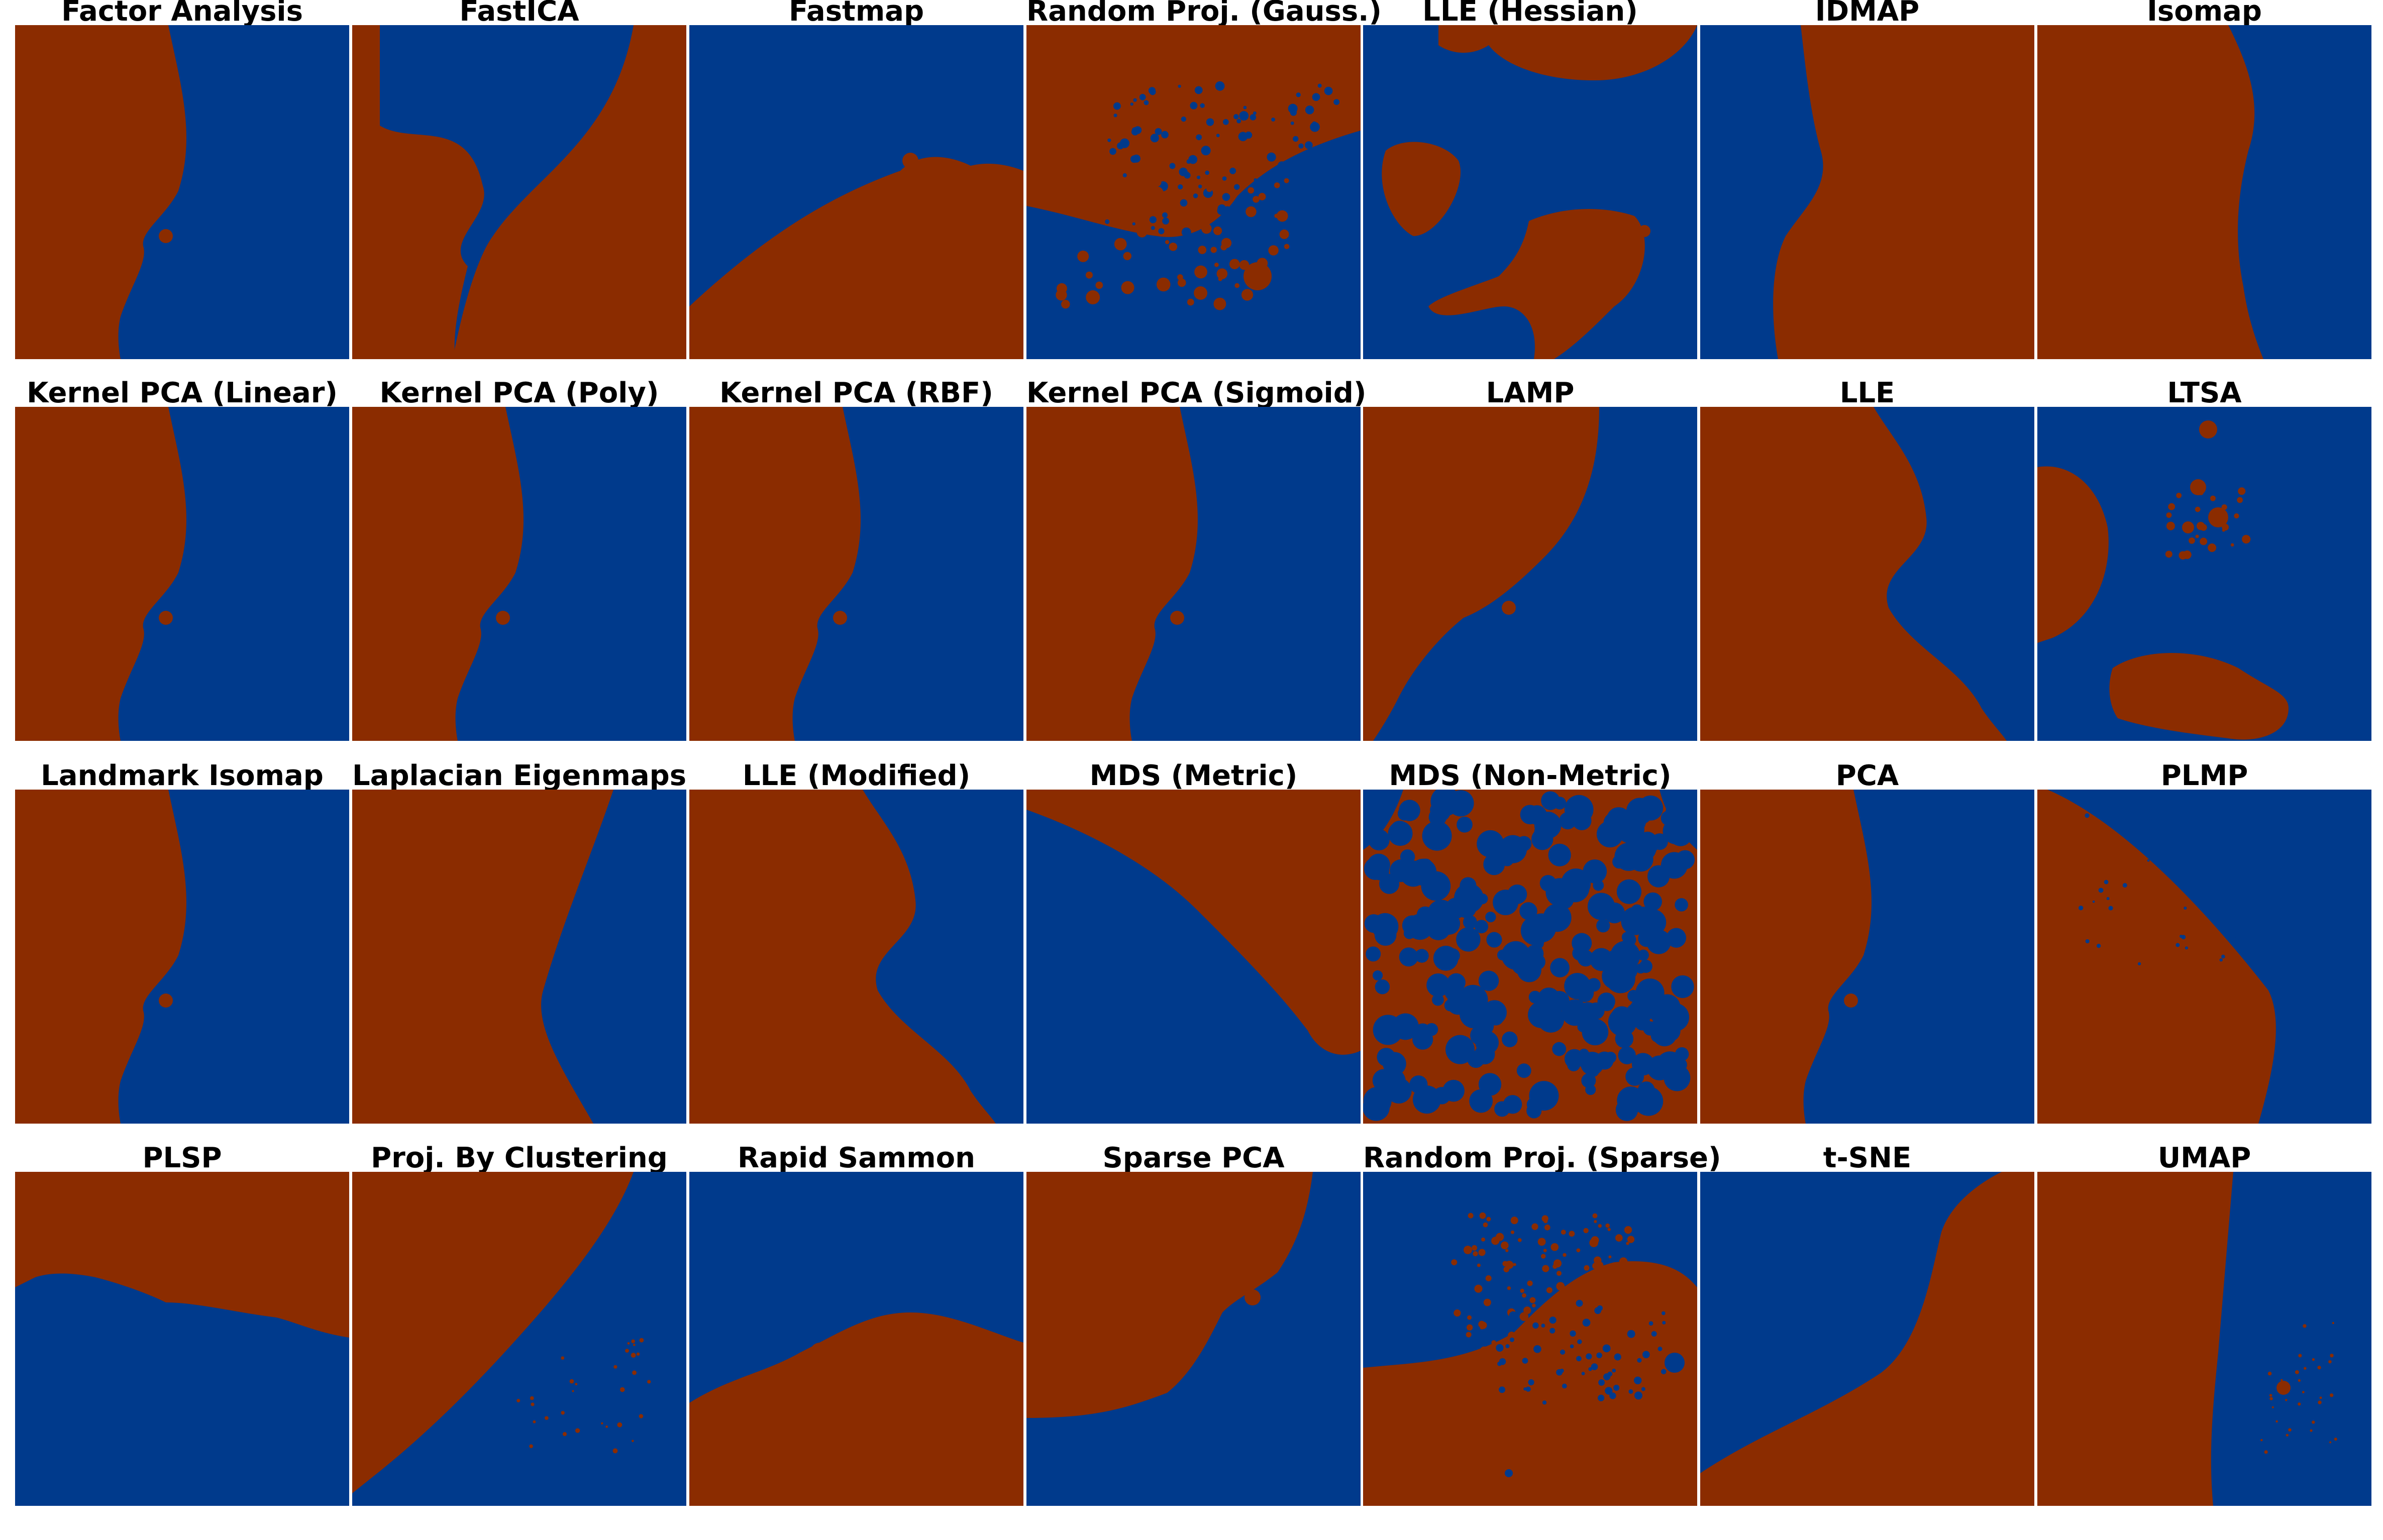  Describe the element at coordinates (182, 775) in the screenshot. I see `panel-title: Landmark Isomap` at that location.